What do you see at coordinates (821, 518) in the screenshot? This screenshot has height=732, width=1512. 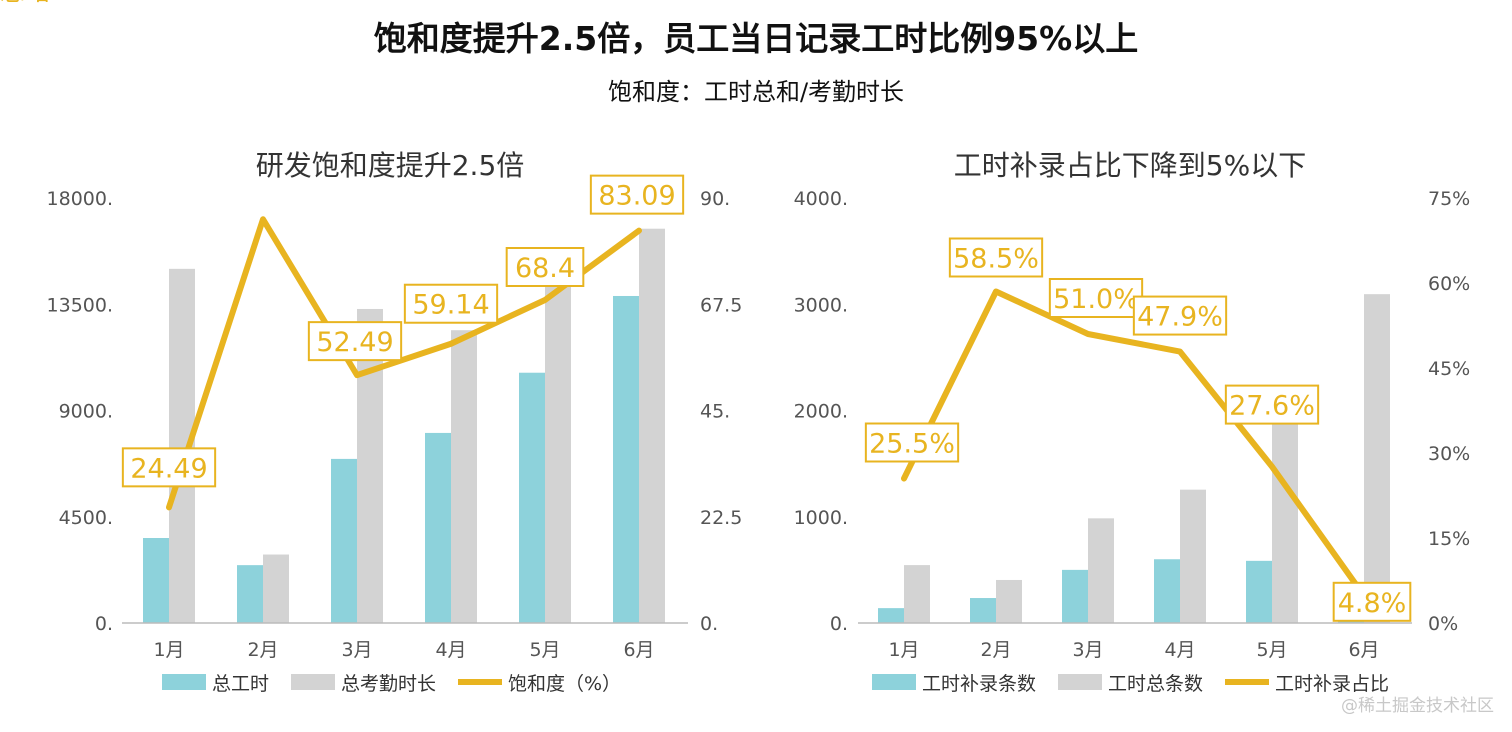 I see `y-left-tick-label: 1000.` at bounding box center [821, 518].